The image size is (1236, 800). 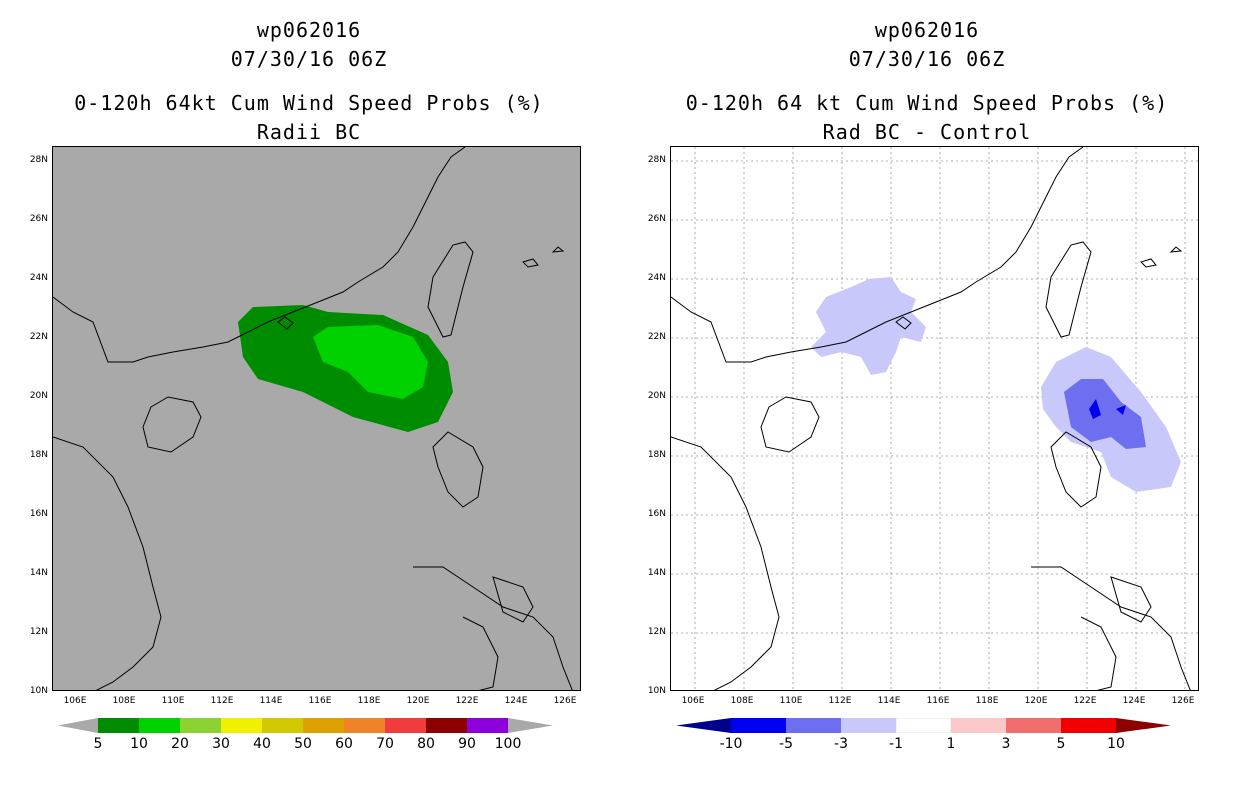 I want to click on colorbar-label: 20, so click(x=180, y=744).